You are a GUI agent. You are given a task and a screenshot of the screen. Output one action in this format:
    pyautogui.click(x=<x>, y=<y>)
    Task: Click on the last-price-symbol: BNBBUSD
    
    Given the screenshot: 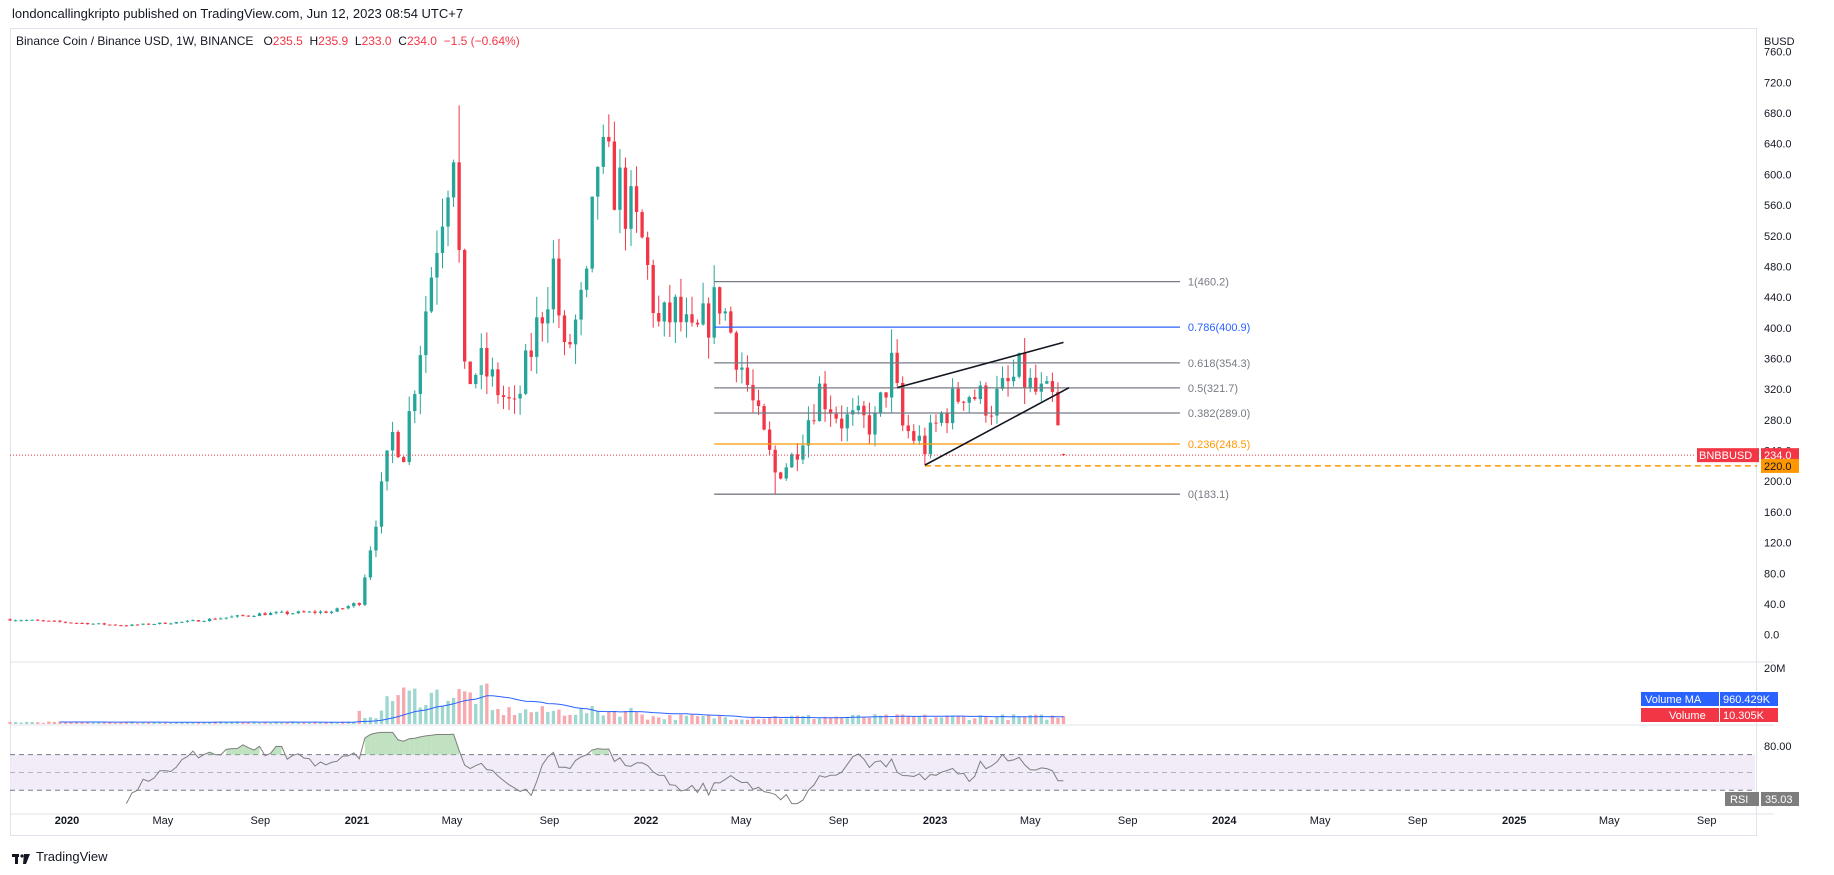 What is the action you would take?
    pyautogui.click(x=1725, y=456)
    